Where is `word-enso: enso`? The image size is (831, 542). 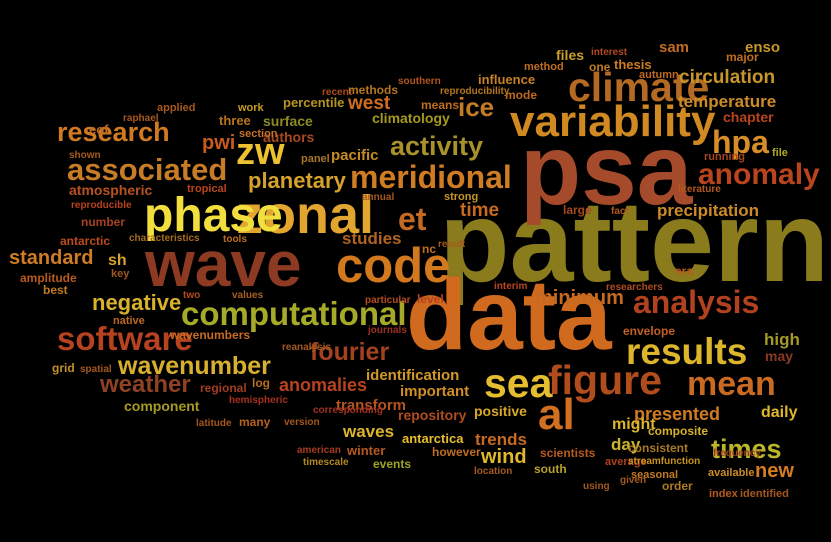 word-enso: enso is located at coordinates (763, 47).